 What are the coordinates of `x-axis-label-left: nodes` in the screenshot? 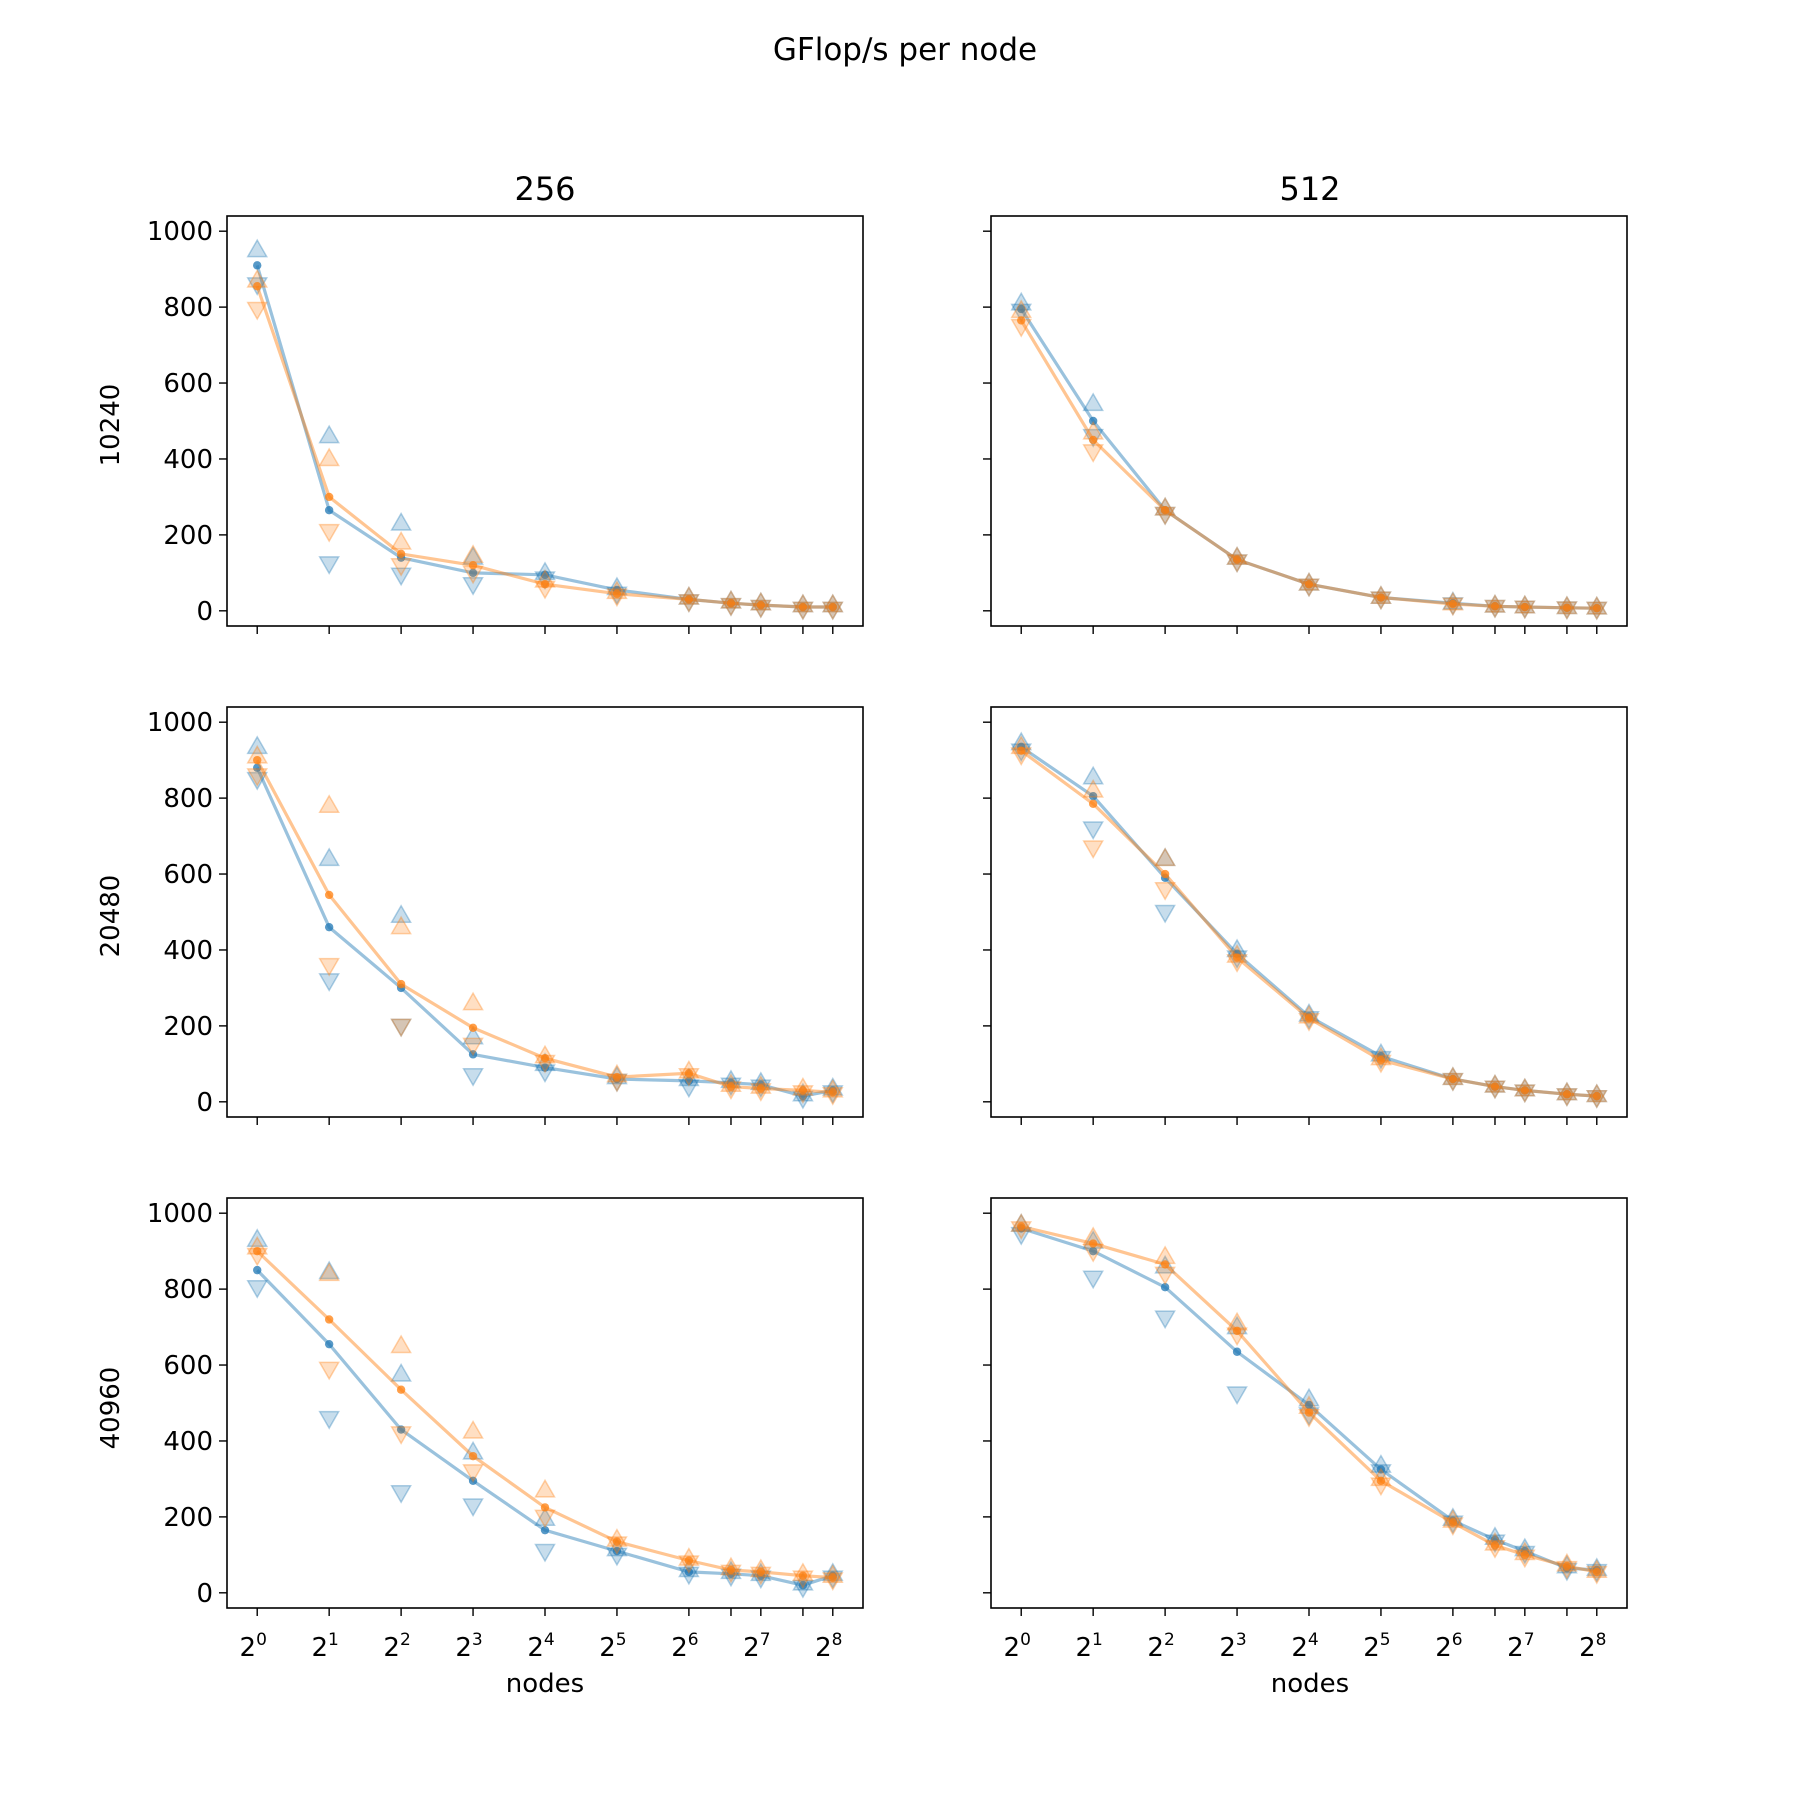 It's located at (545, 1684).